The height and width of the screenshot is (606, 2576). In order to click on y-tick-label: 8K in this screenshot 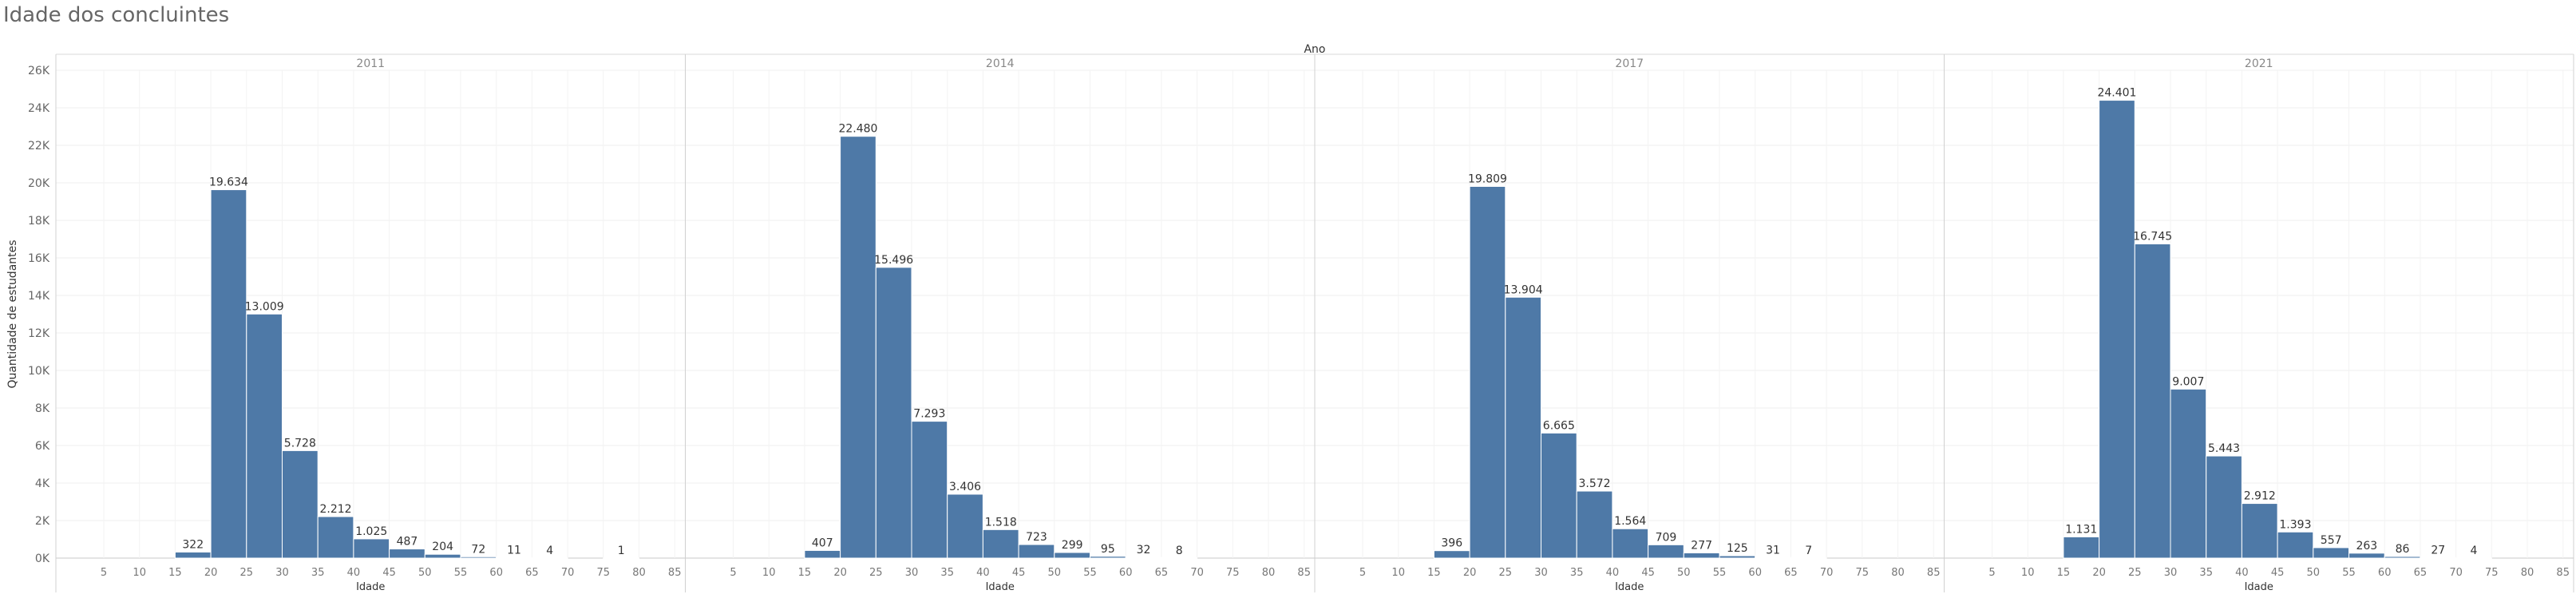, I will do `click(43, 408)`.